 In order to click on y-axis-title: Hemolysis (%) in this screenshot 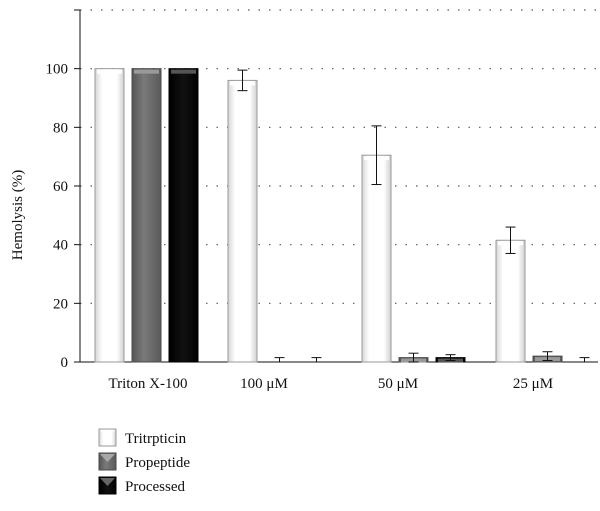, I will do `click(18, 215)`.